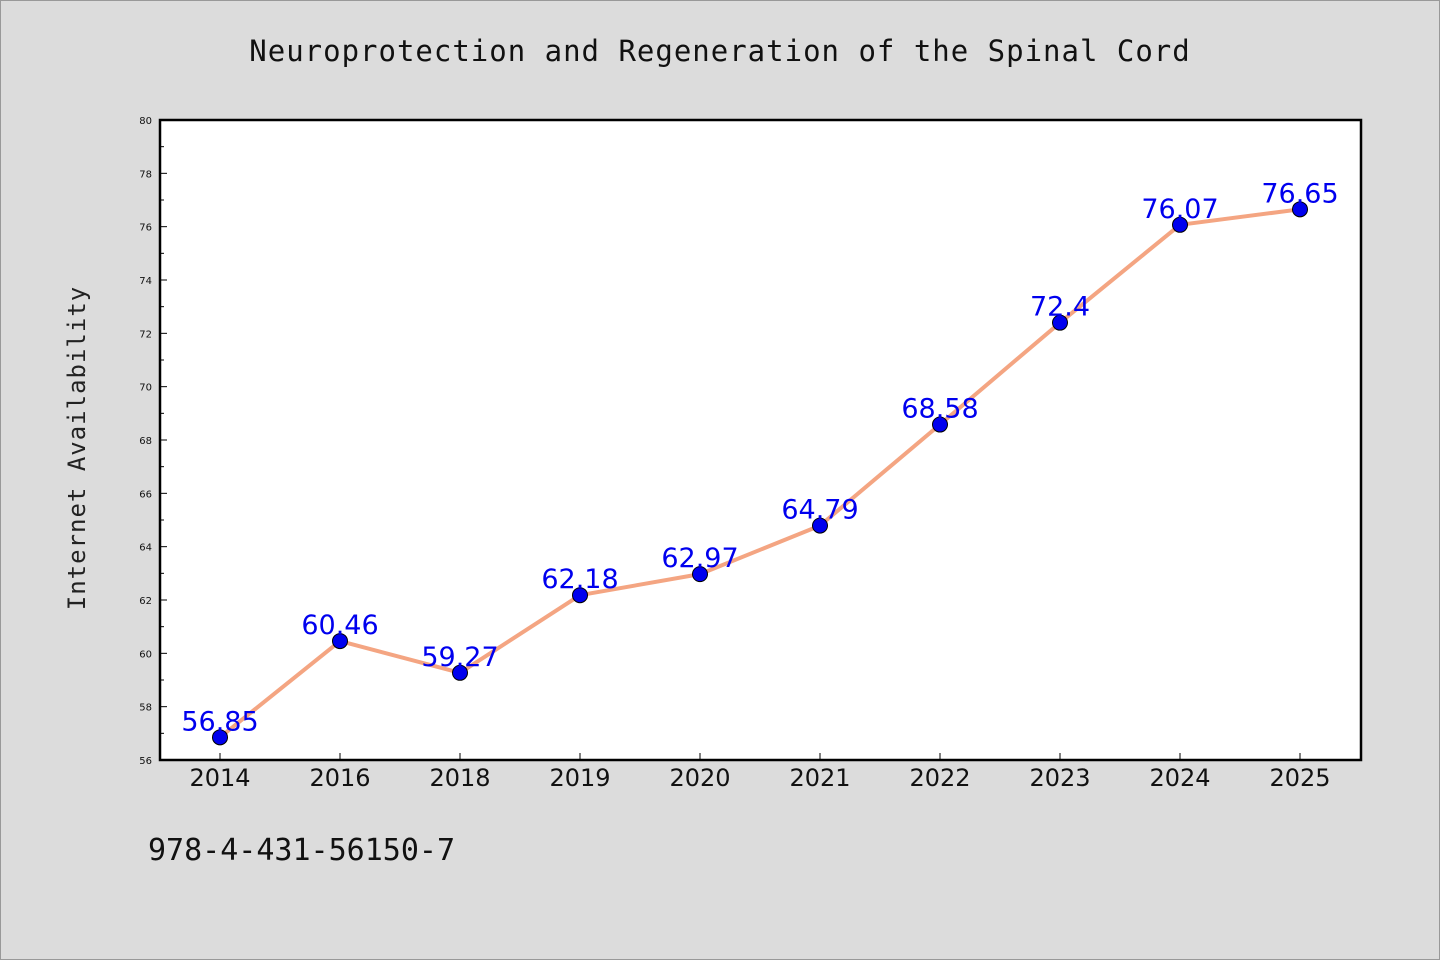  Describe the element at coordinates (153, 441) in the screenshot. I see `y-axis: 56 58 60 62 64 66 68 70 72 74 76 78 80` at that location.